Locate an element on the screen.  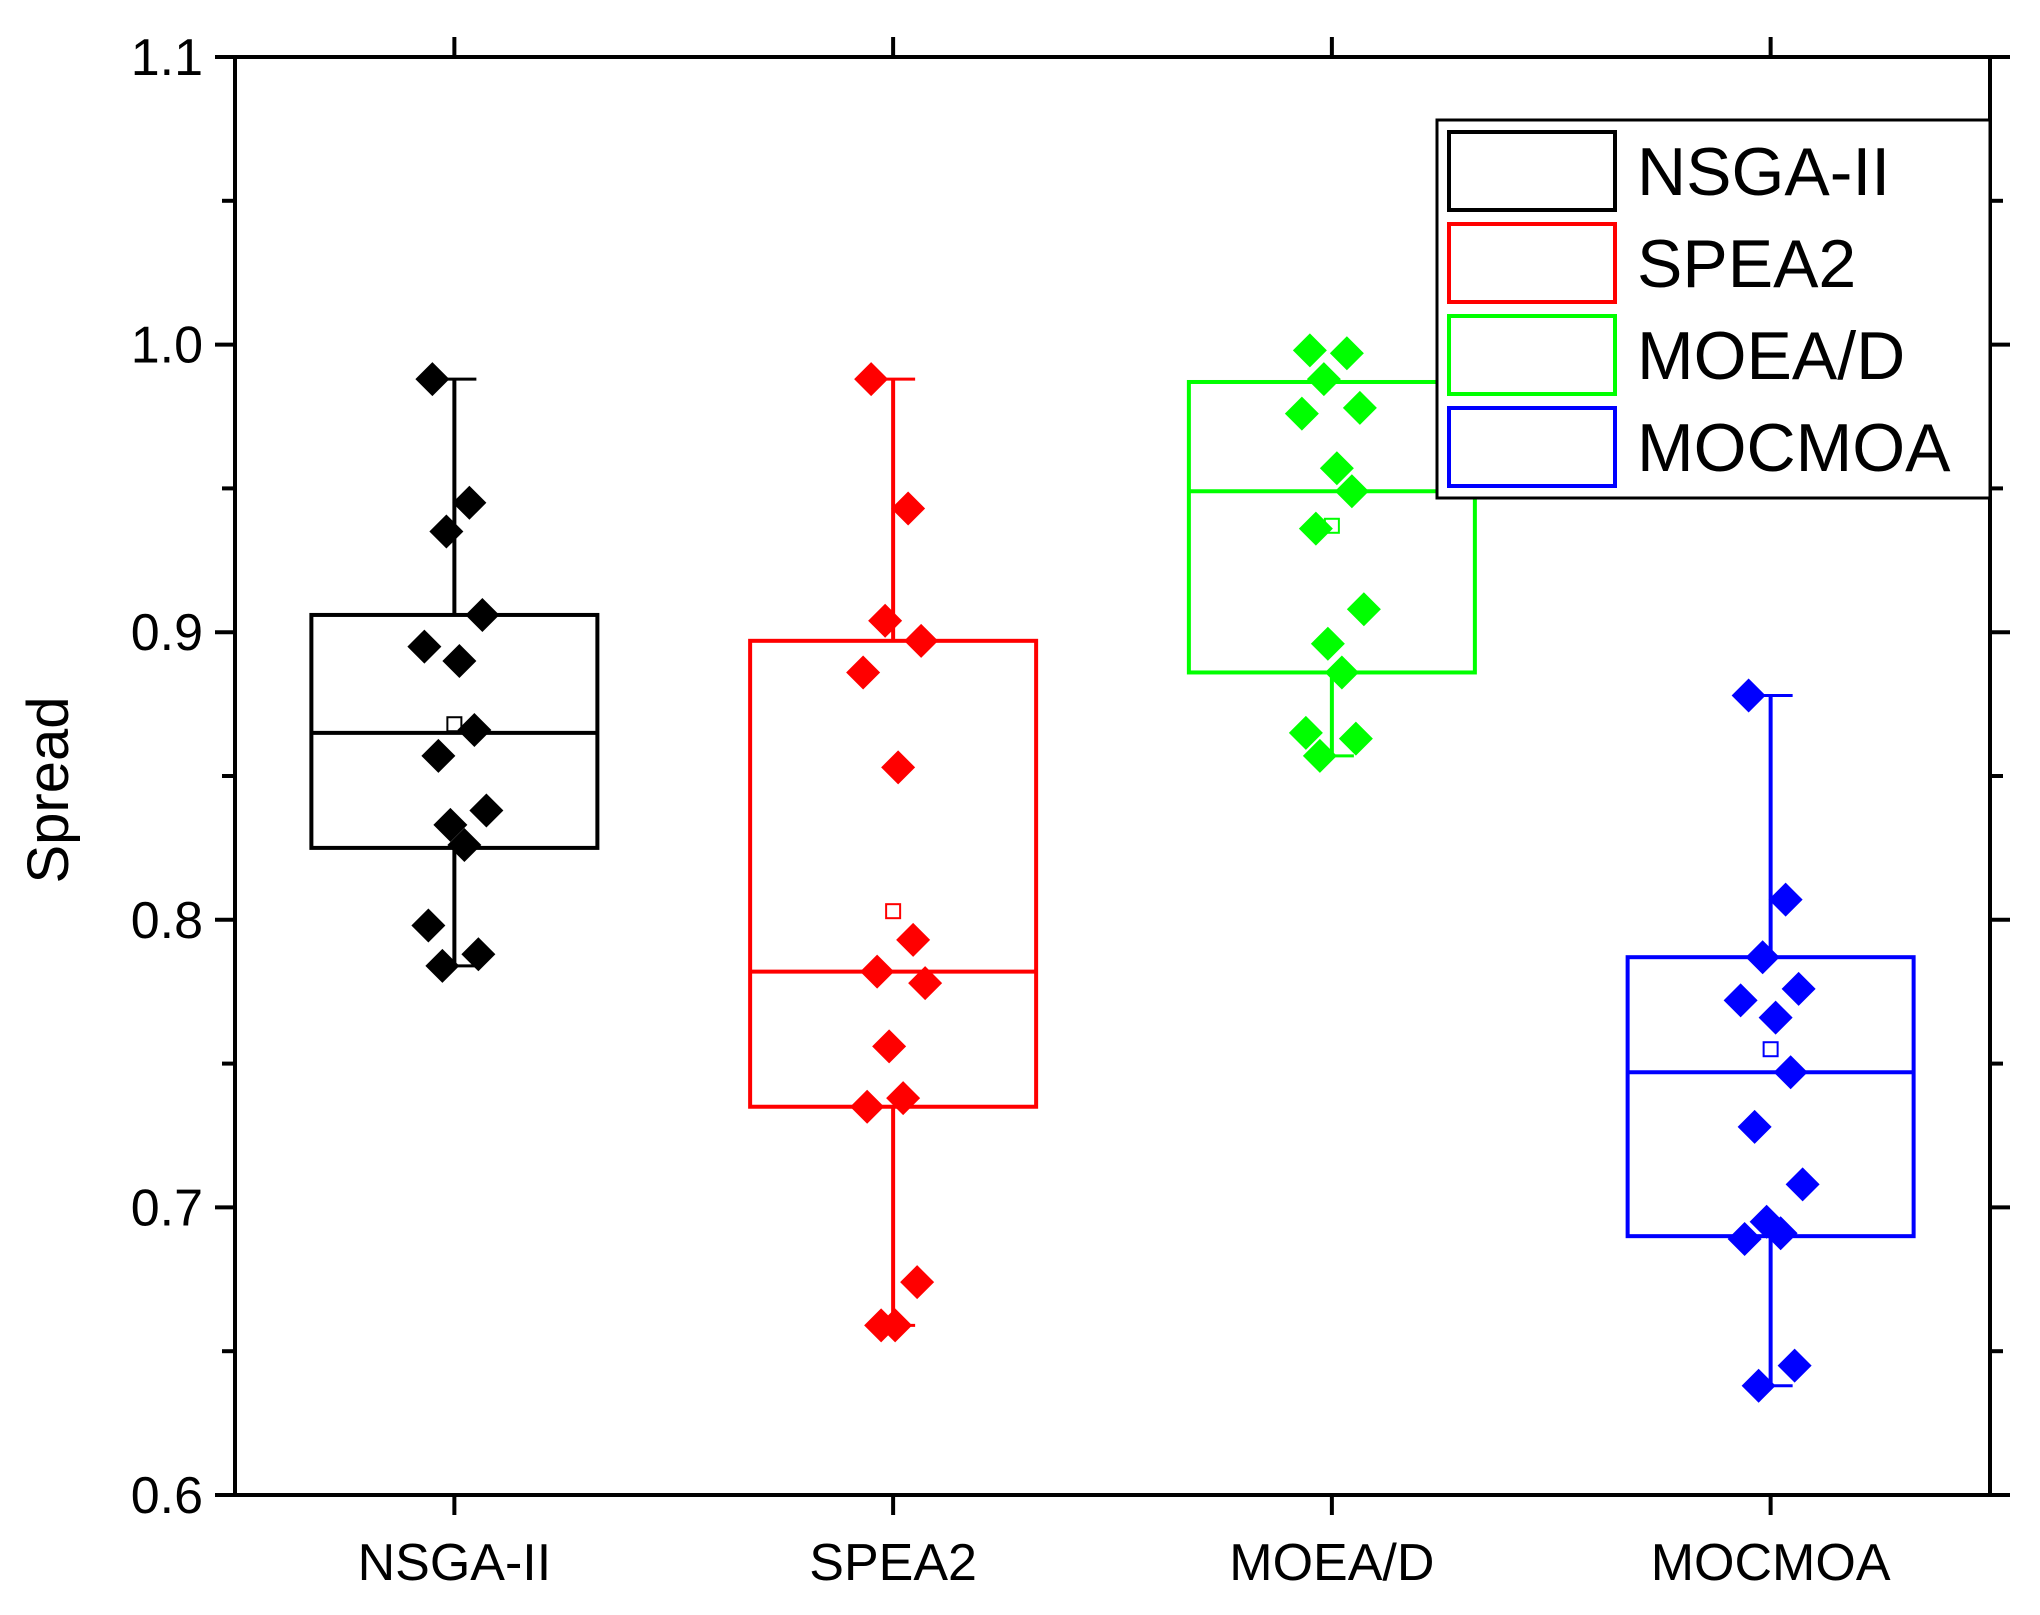
y-tick-label: 1.0 is located at coordinates (167, 346).